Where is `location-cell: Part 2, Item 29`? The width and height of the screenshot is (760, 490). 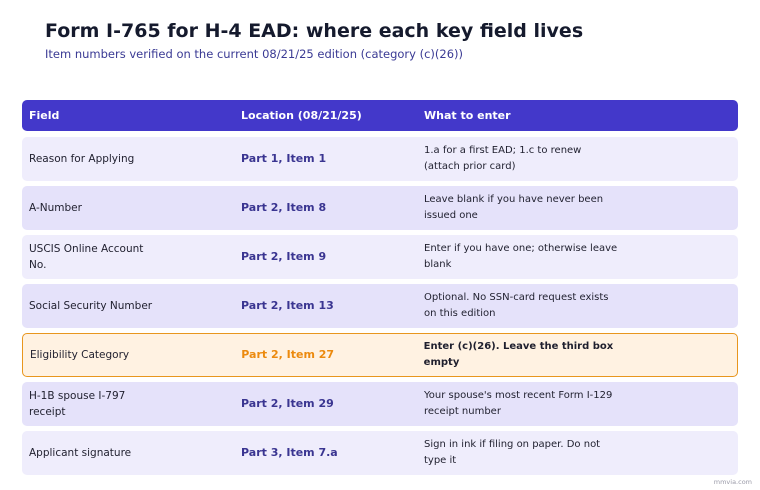 location-cell: Part 2, Item 29 is located at coordinates (287, 403).